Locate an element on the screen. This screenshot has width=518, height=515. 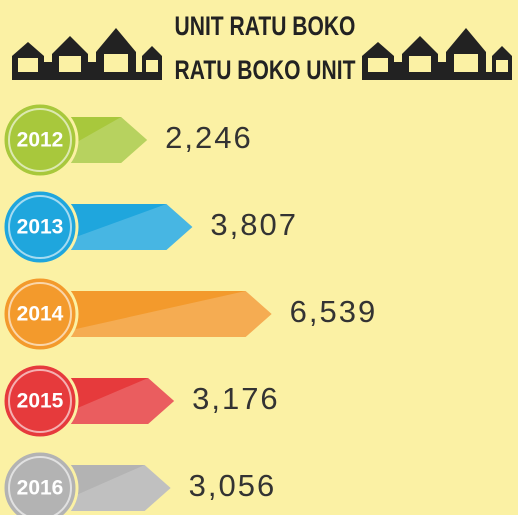
value-label: 3,176 is located at coordinates (236, 398).